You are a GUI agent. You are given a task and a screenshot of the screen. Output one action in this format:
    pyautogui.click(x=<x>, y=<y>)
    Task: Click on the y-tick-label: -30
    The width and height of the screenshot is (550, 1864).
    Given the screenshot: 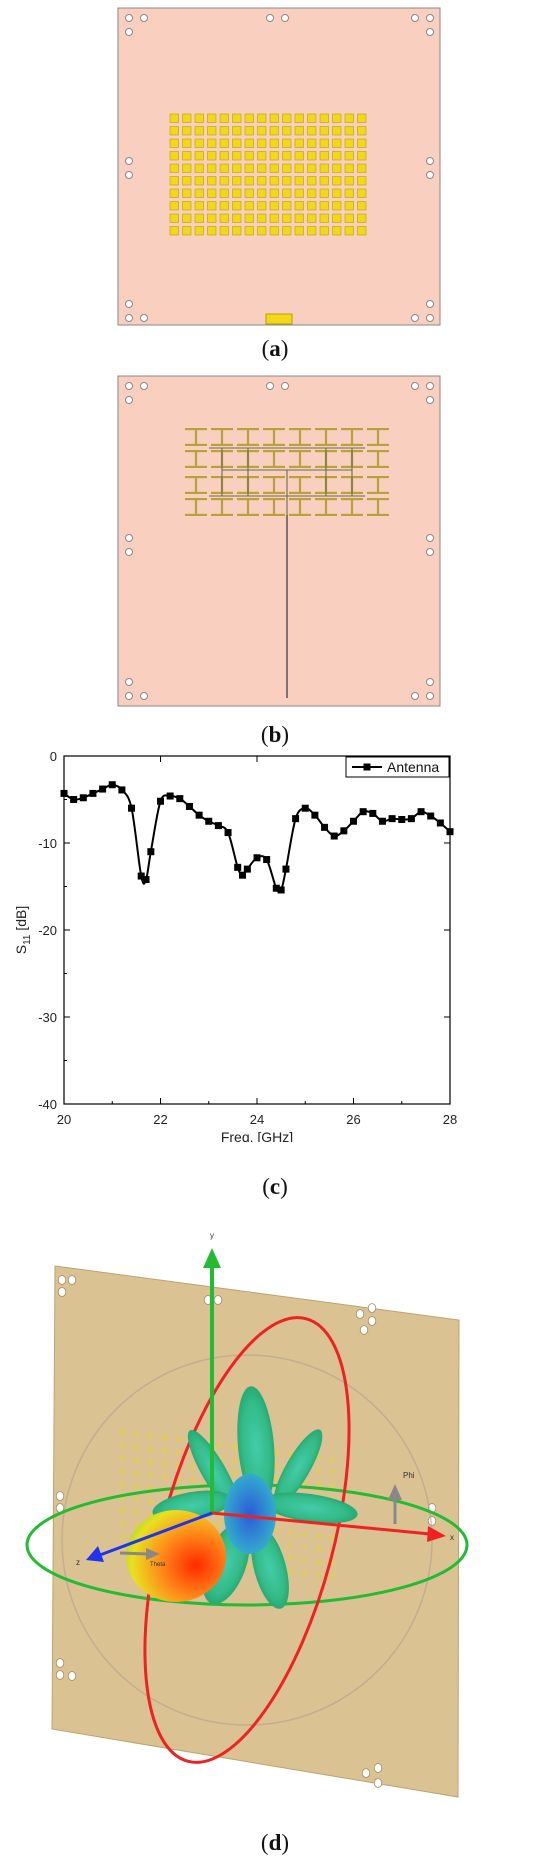 What is the action you would take?
    pyautogui.click(x=47, y=1017)
    